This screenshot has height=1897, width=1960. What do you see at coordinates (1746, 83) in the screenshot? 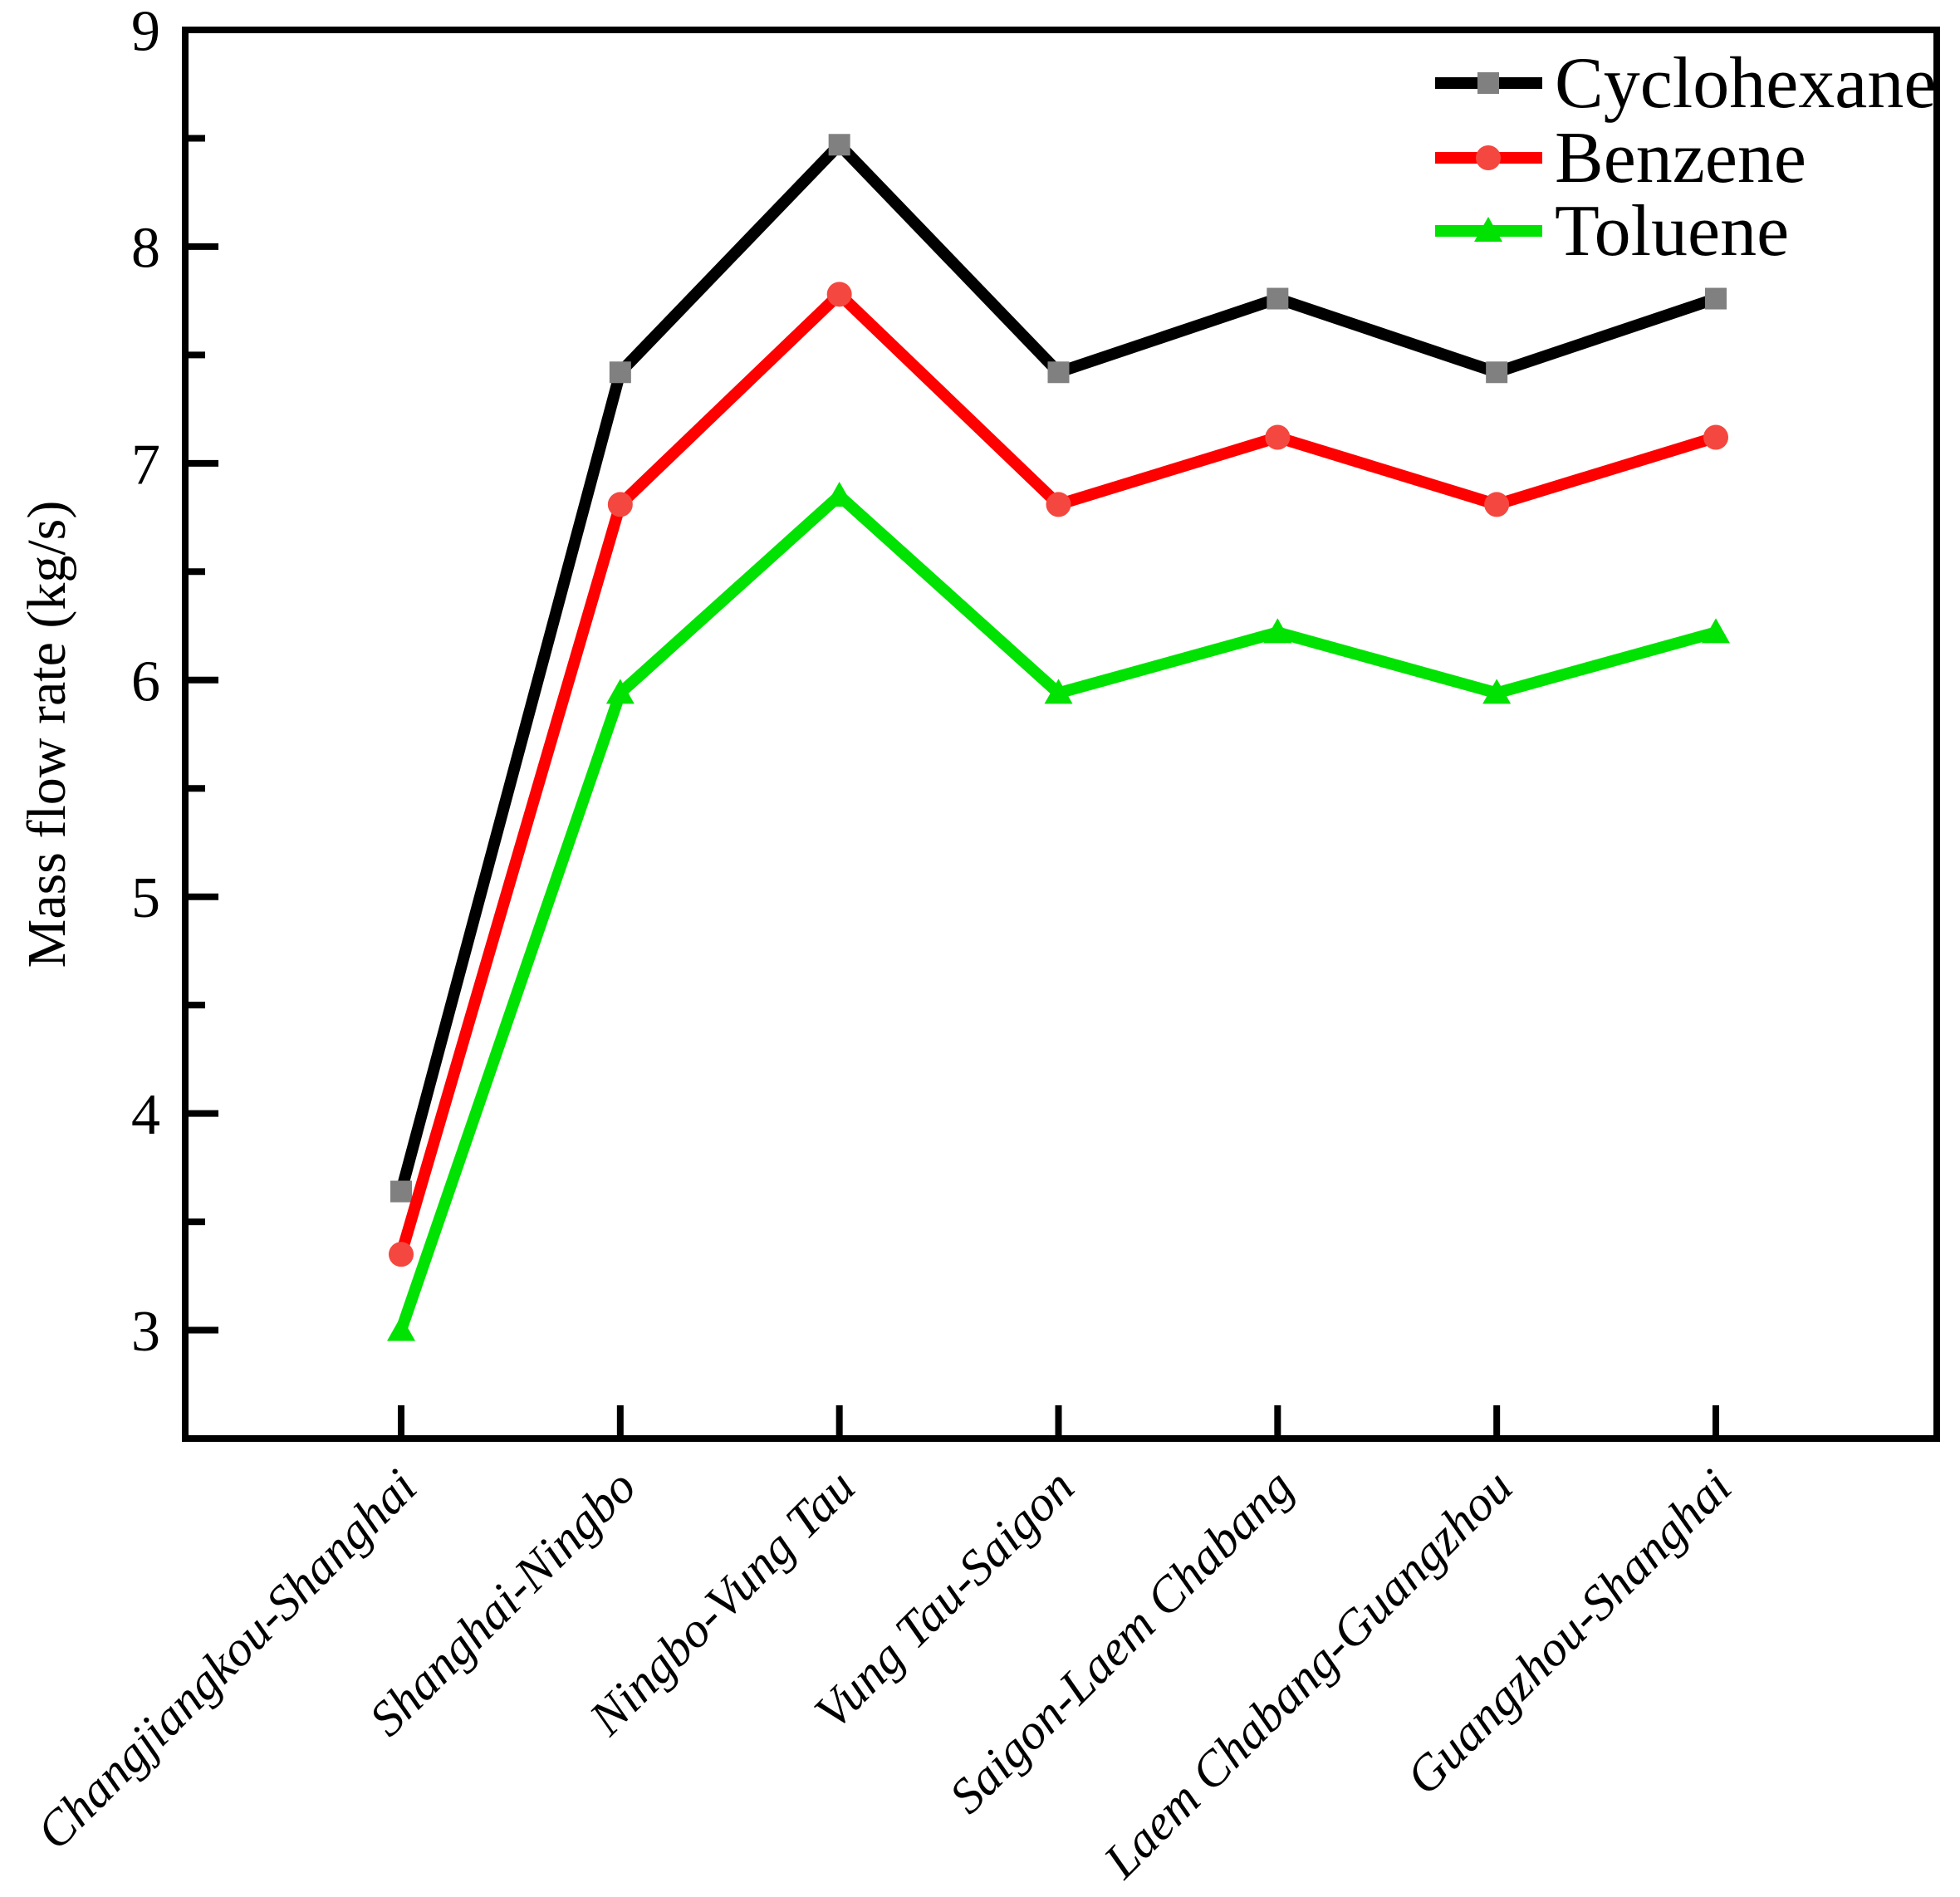
I see `legend-label-cyclohexane: Cyclohexane` at bounding box center [1746, 83].